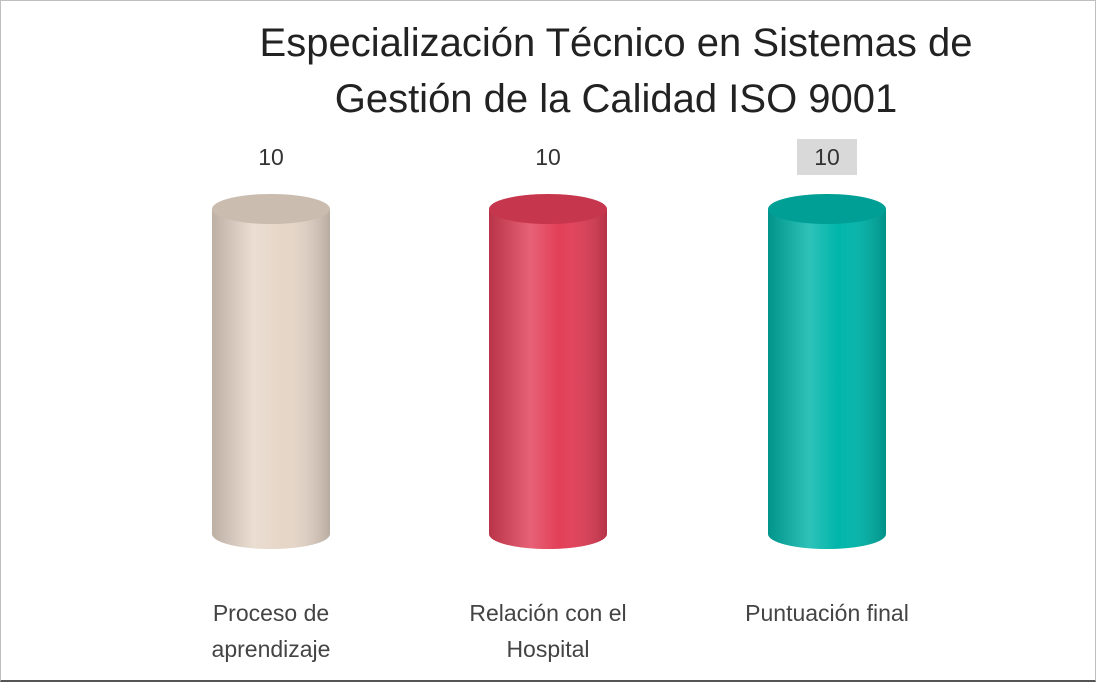 Image resolution: width=1096 pixels, height=683 pixels. I want to click on x-tick-label: Puntuación final, so click(827, 613).